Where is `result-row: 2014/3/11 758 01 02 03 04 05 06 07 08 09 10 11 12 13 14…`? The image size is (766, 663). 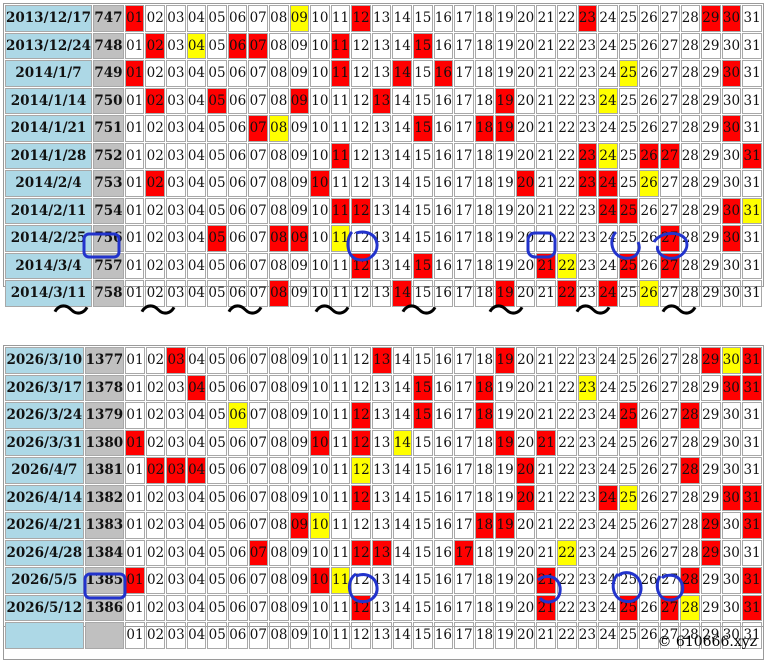
result-row: 2014/3/11 758 01 02 03 04 05 06 07 08 09 10 11 12 13 14… is located at coordinates (383, 293).